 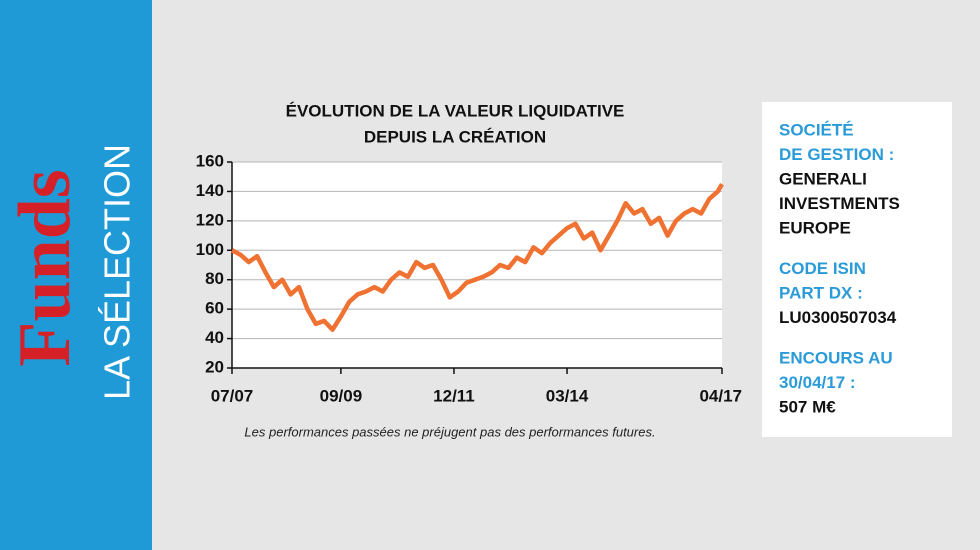 What do you see at coordinates (816, 129) in the screenshot?
I see `info-label: SOCIÉTÉ` at bounding box center [816, 129].